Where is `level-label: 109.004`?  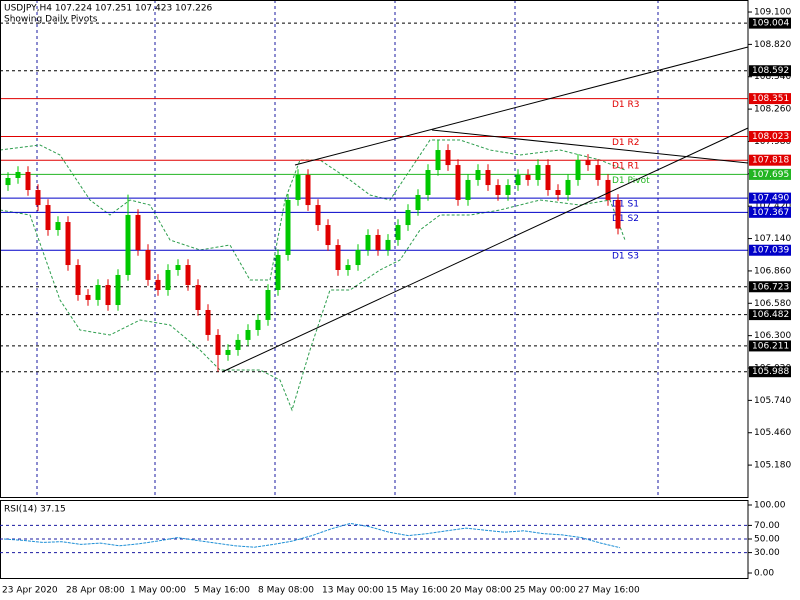 level-label: 109.004 is located at coordinates (770, 24).